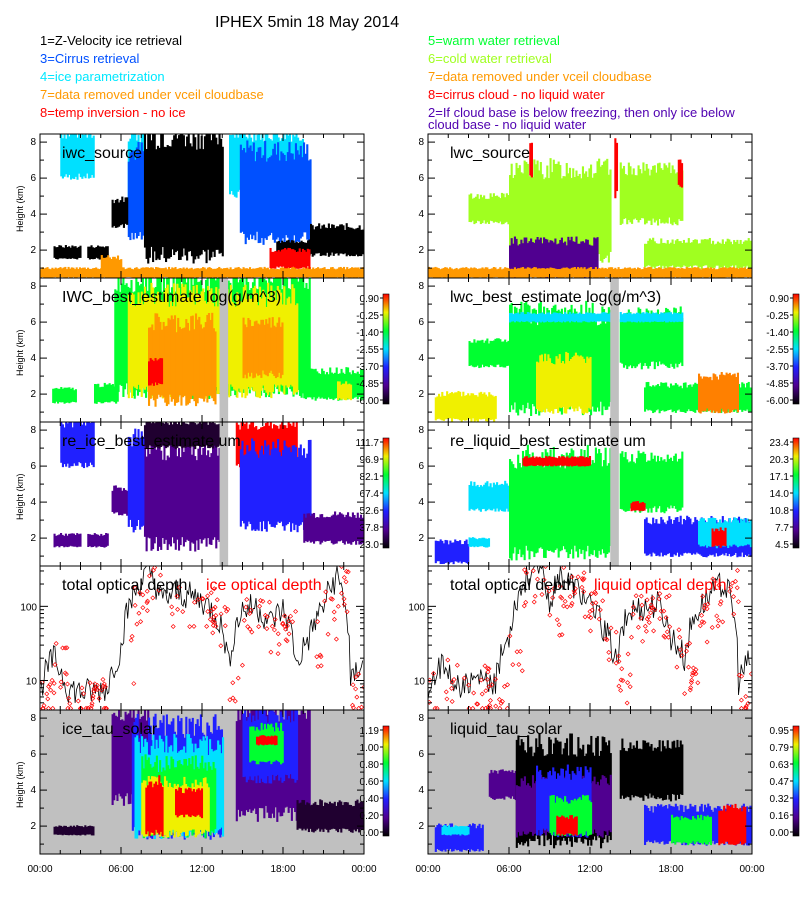 The image size is (800, 900). What do you see at coordinates (102, 76) in the screenshot?
I see `legend-item: 4=ice parametrization` at bounding box center [102, 76].